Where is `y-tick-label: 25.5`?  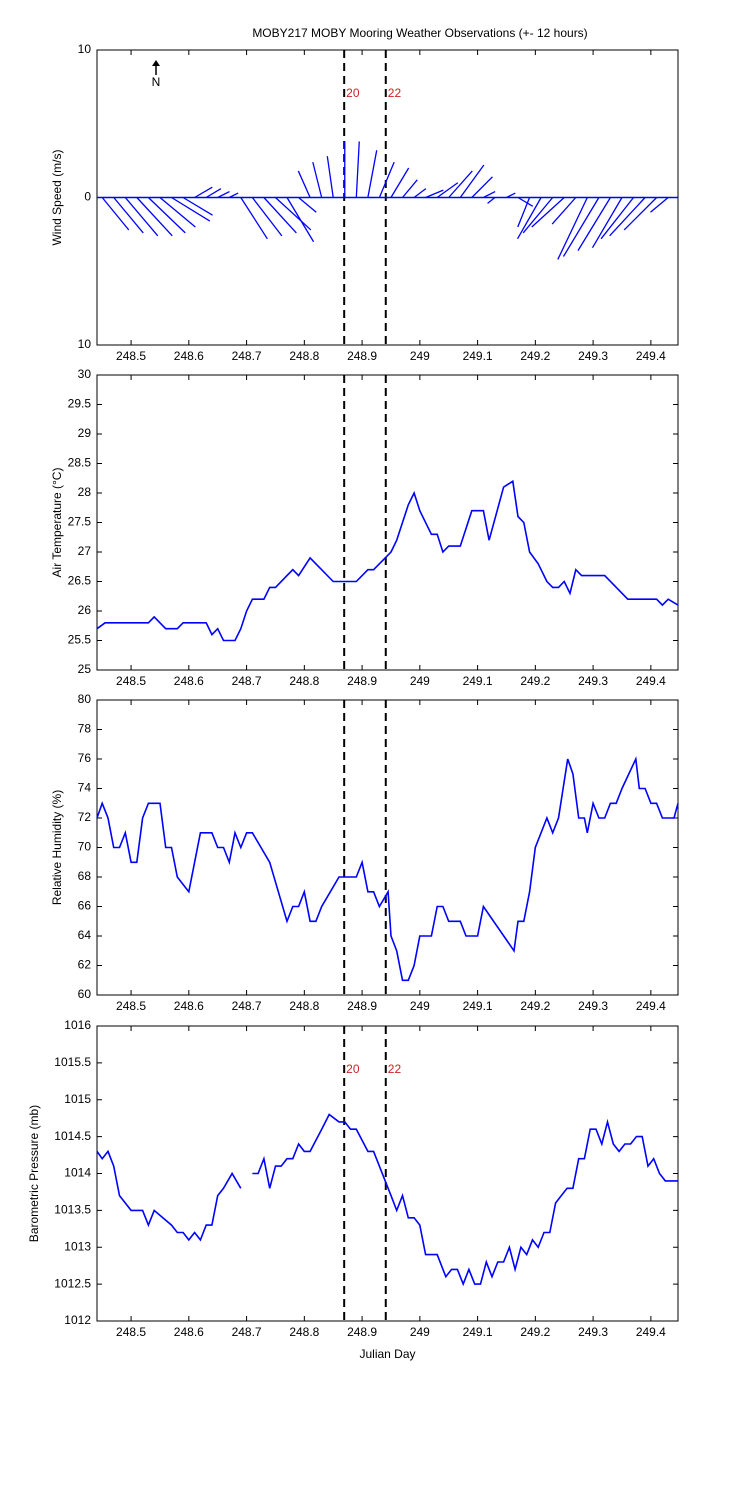
y-tick-label: 25.5 is located at coordinates (80, 640).